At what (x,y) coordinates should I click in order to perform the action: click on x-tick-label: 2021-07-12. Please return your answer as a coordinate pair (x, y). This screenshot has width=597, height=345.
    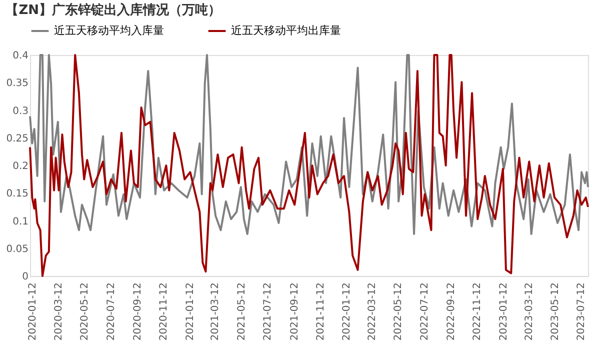
    Looking at the image, I should click on (268, 311).